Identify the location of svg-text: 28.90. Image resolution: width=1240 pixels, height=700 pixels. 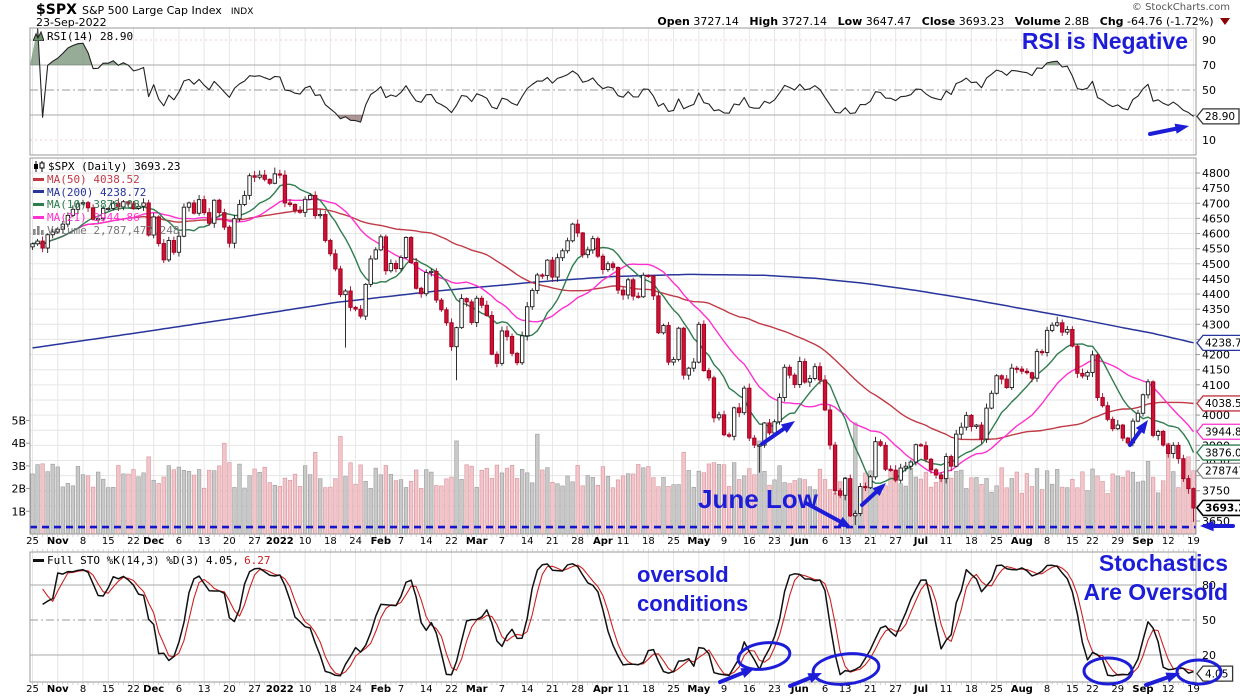
(1220, 117).